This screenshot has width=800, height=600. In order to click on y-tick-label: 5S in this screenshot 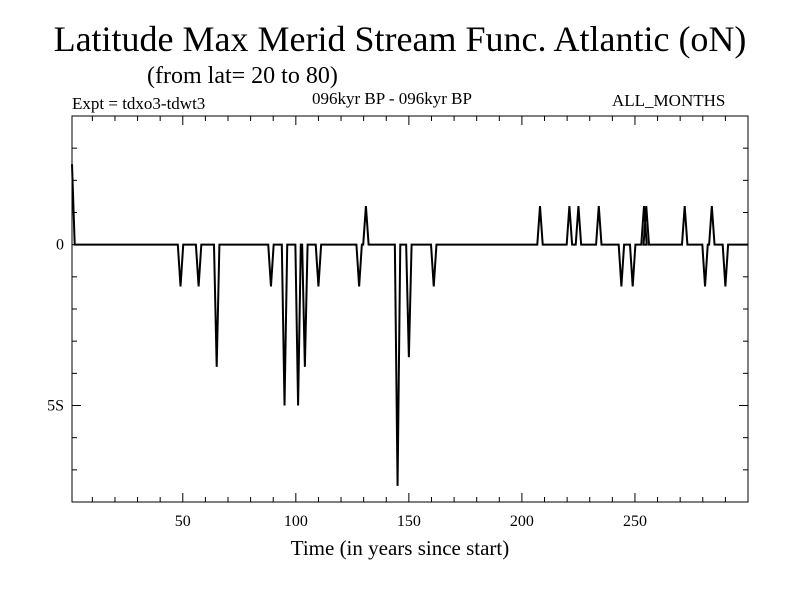, I will do `click(55, 406)`.